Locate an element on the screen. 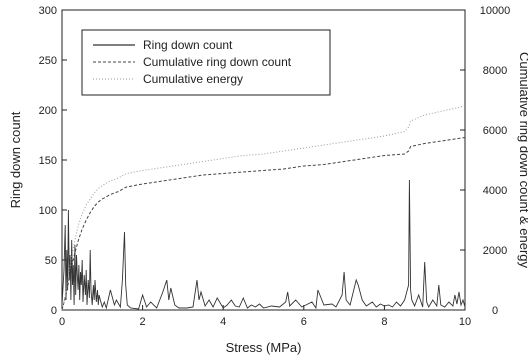 The image size is (528, 360). y2-tick-label: 8000 is located at coordinates (495, 71).